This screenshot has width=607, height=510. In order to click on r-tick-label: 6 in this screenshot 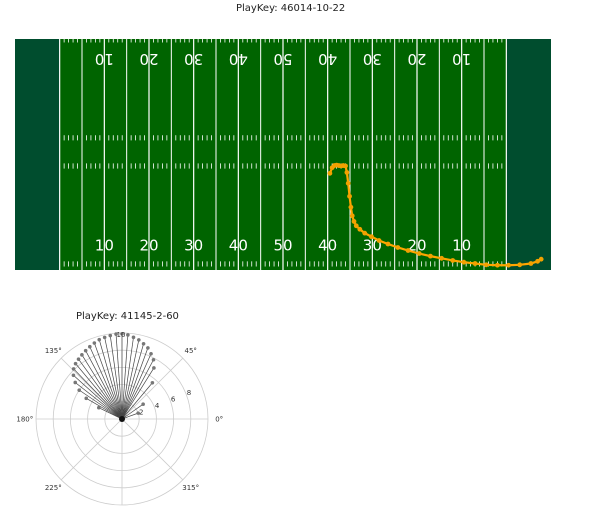, I will do `click(173, 400)`.